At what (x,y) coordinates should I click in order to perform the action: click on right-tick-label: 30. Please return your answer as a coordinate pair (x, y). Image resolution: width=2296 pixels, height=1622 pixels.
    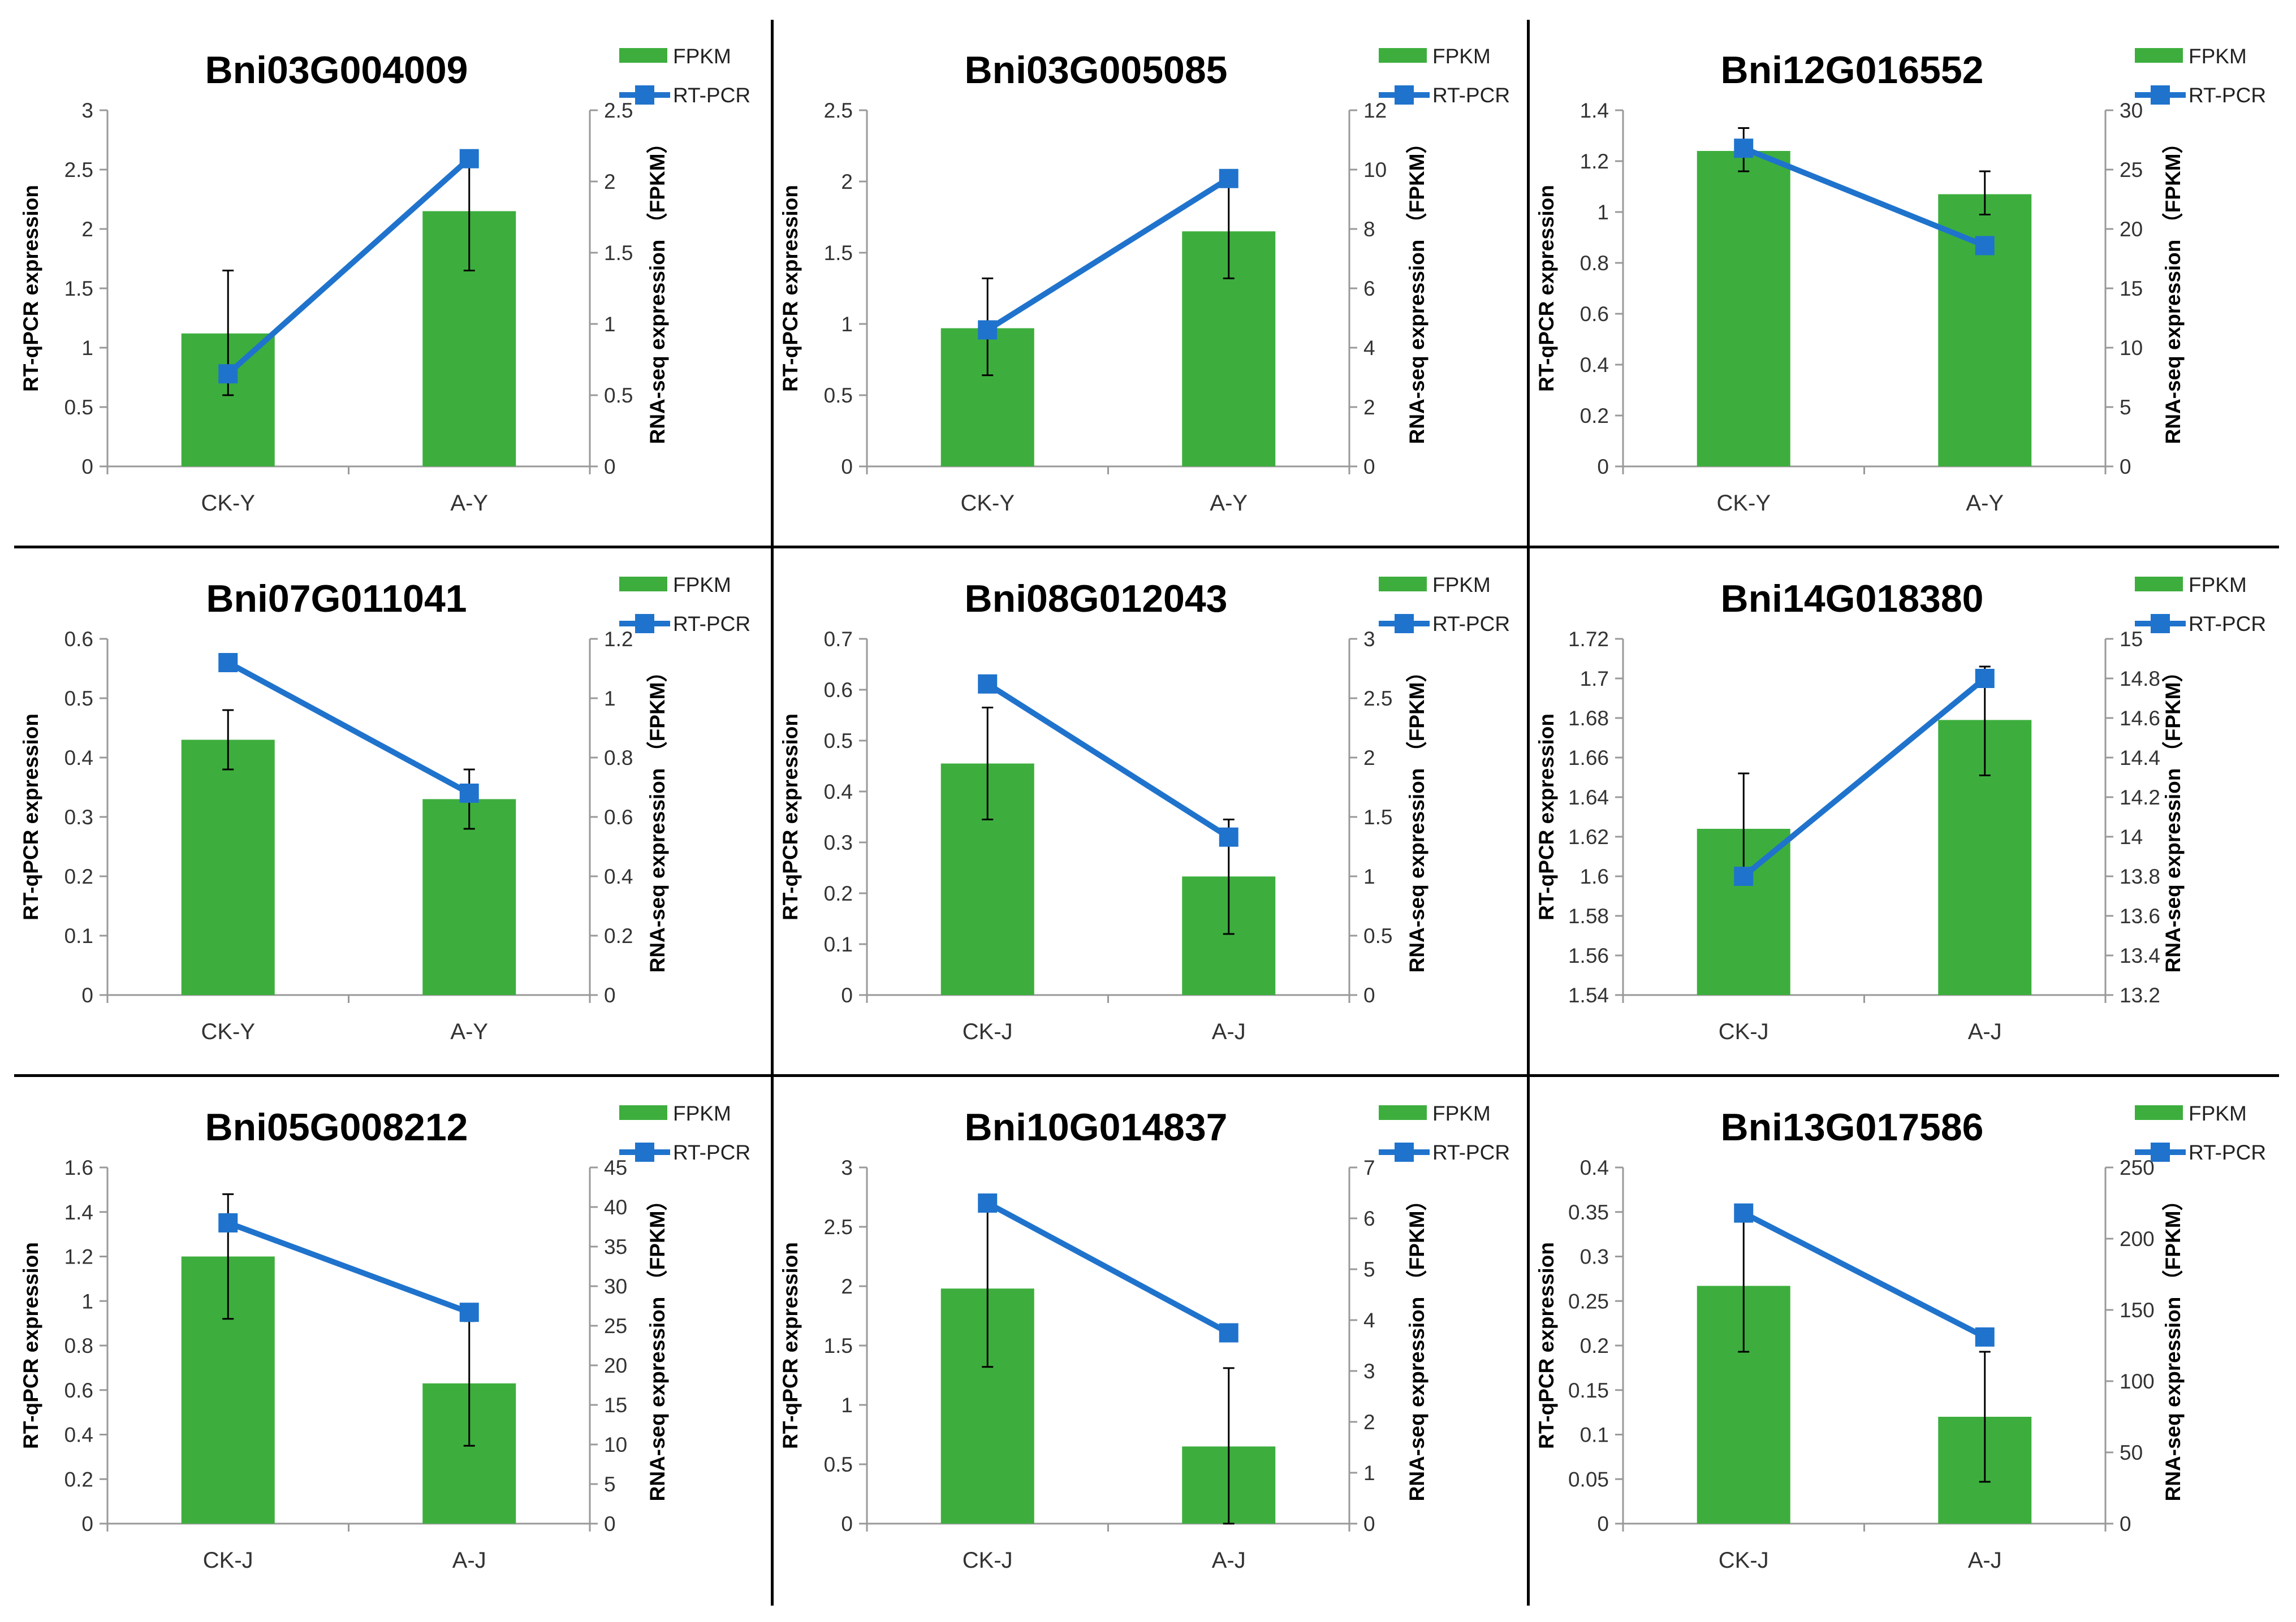
    Looking at the image, I should click on (2131, 110).